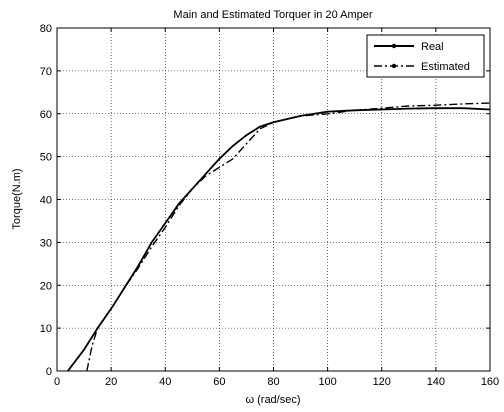 This screenshot has height=412, width=504. What do you see at coordinates (445, 67) in the screenshot?
I see `legend-label-estimated: Estimated` at bounding box center [445, 67].